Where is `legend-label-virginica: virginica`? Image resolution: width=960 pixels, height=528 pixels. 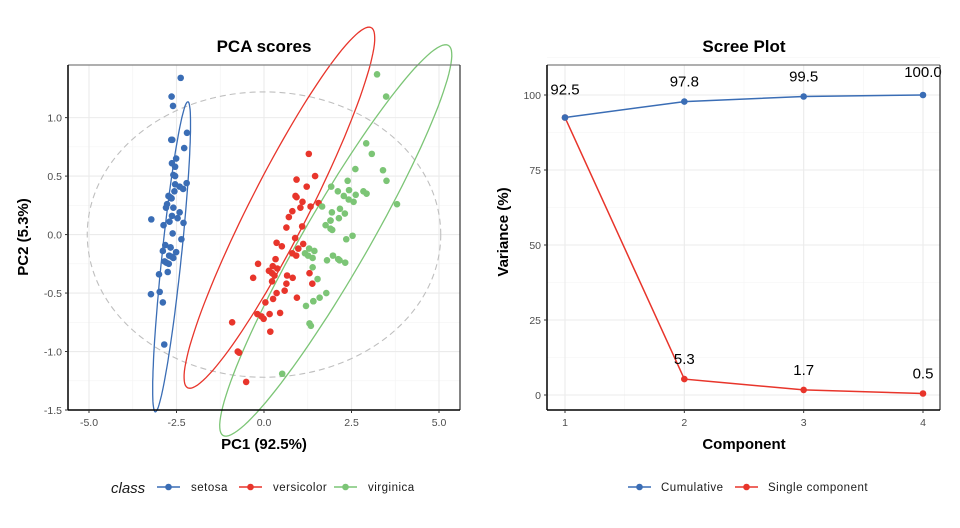
legend-label-virginica: virginica is located at coordinates (391, 488).